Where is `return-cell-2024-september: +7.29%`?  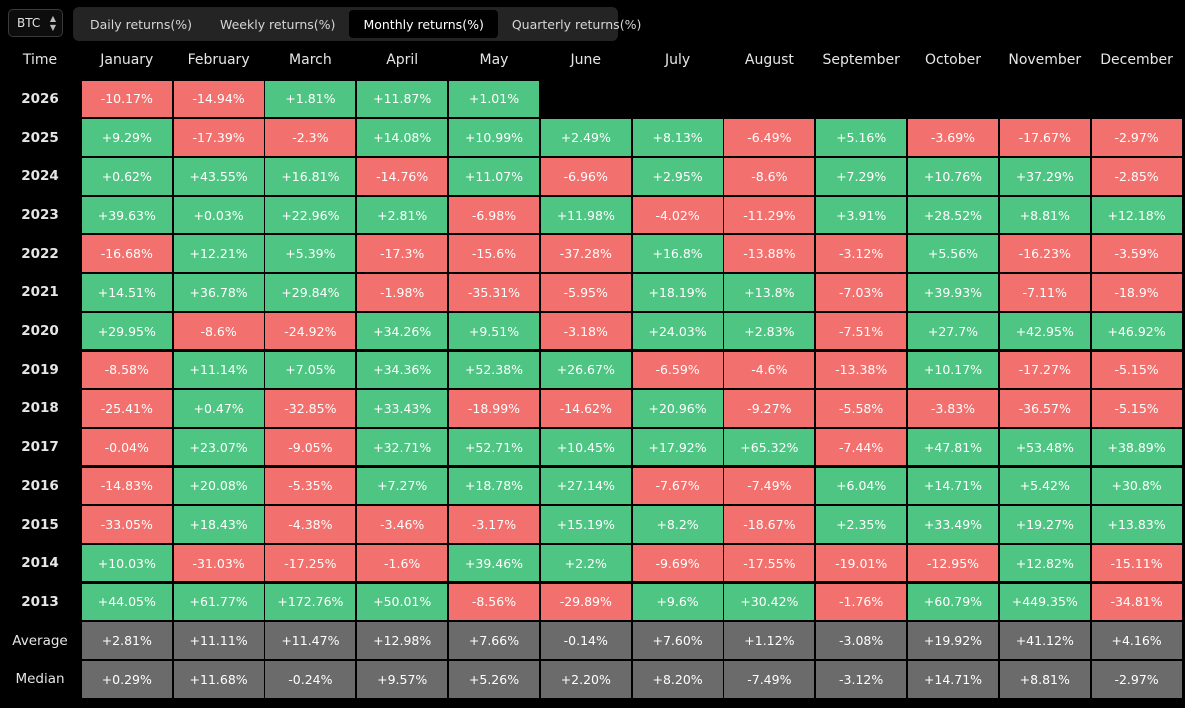 return-cell-2024-september: +7.29% is located at coordinates (861, 176).